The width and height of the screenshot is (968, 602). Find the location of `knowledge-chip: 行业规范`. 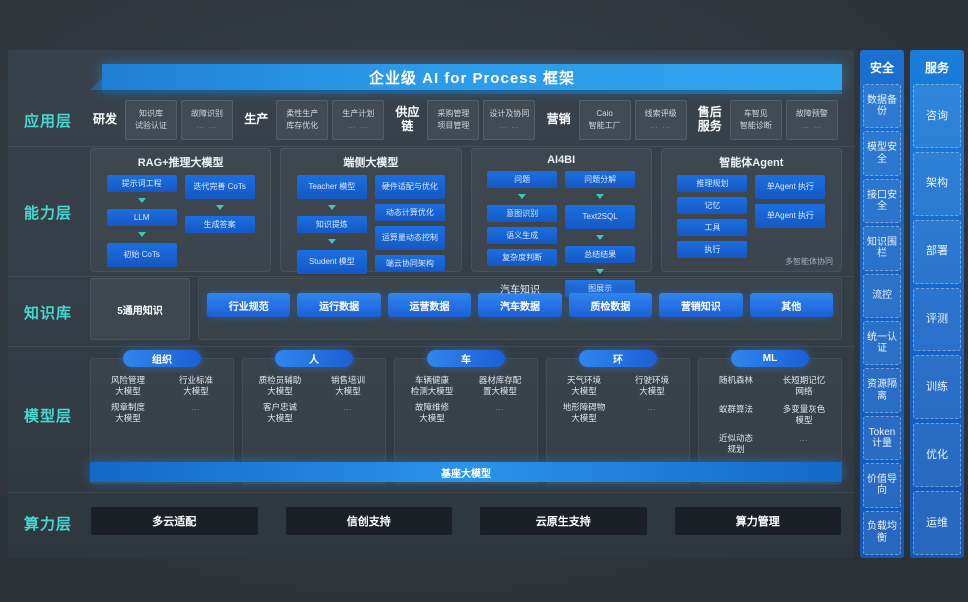

knowledge-chip: 行业规范 is located at coordinates (249, 305).